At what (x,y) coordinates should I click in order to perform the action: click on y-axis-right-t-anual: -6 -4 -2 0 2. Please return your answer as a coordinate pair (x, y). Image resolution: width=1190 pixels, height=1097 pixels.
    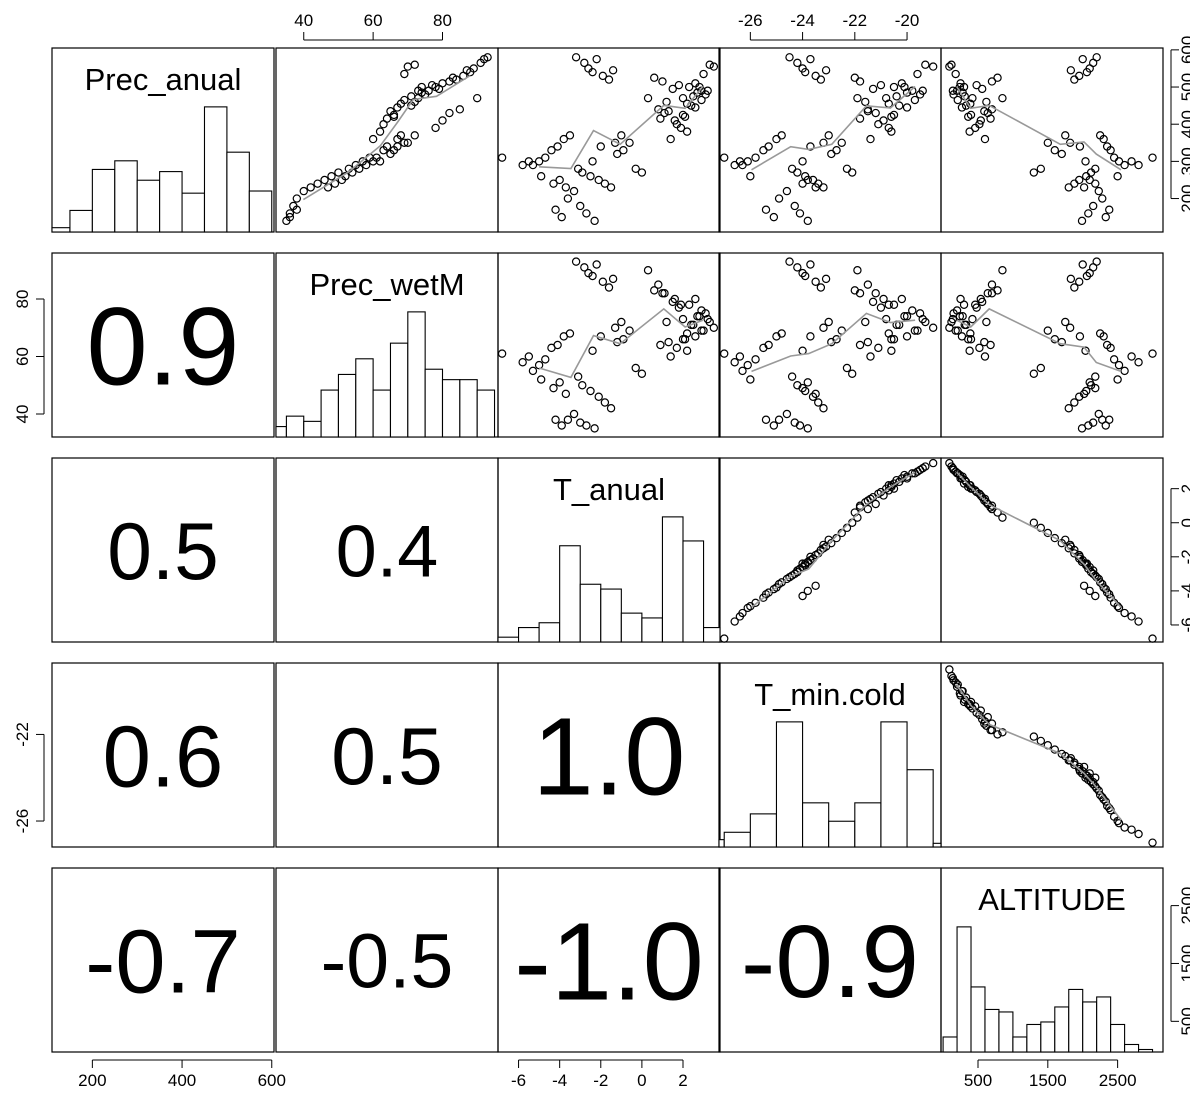
    Looking at the image, I should click on (1180, 558).